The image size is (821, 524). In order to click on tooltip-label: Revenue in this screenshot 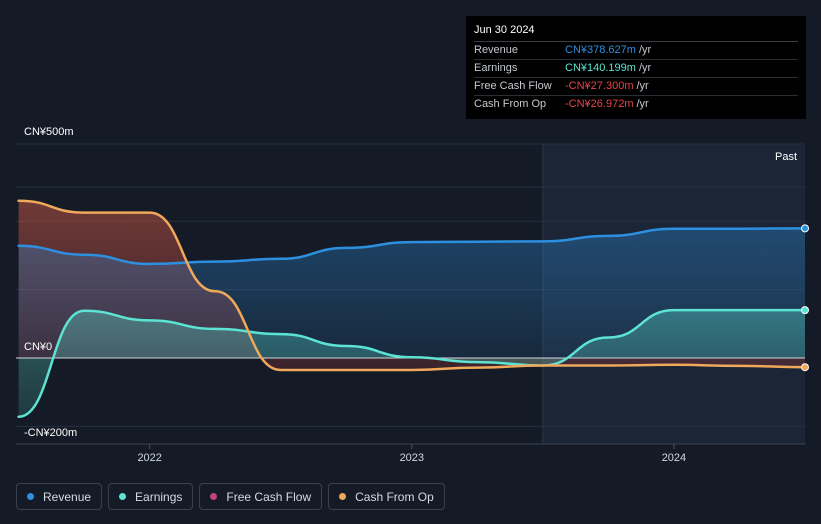, I will do `click(496, 50)`.